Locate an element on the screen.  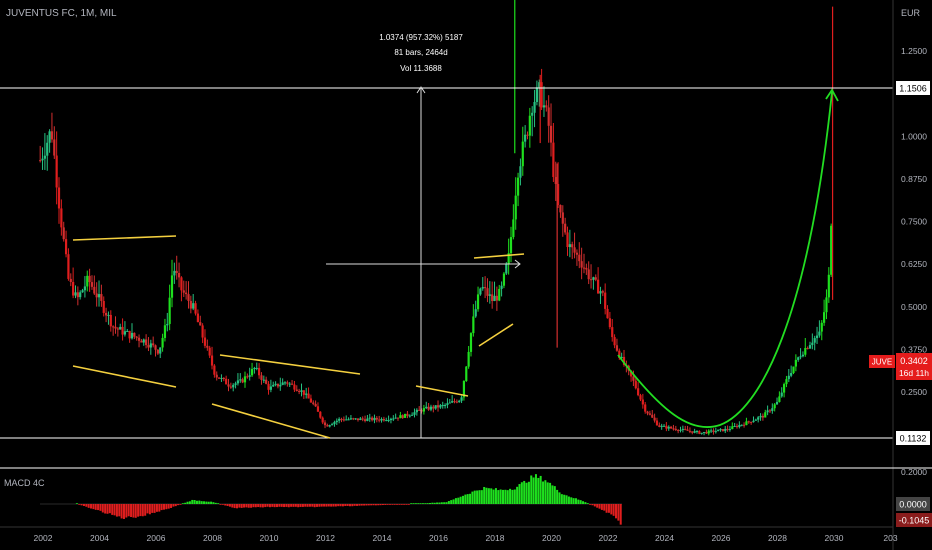
trendline-2017-upper is located at coordinates (499, 256).